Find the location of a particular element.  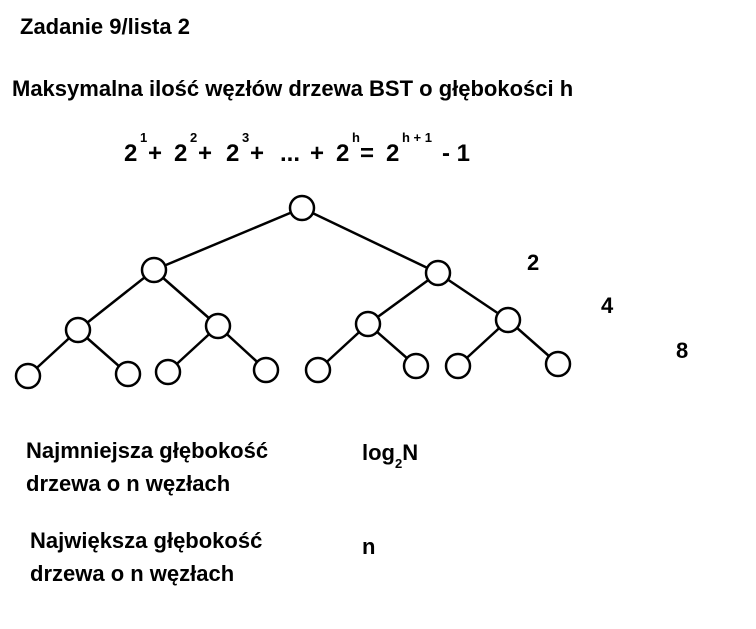

formula-op-4: + is located at coordinates (317, 153).